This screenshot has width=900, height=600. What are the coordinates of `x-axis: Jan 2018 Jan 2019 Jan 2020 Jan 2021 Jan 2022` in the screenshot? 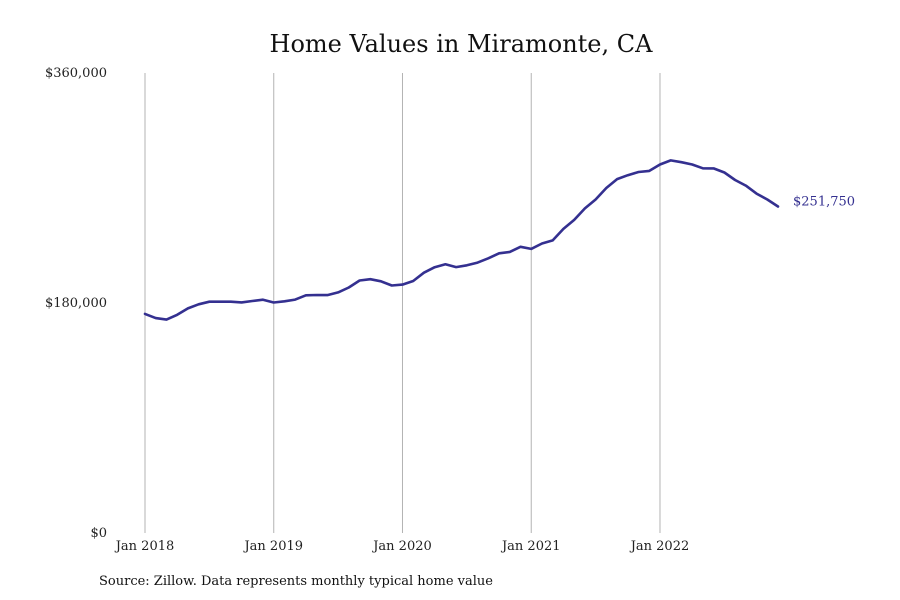 It's located at (402, 546).